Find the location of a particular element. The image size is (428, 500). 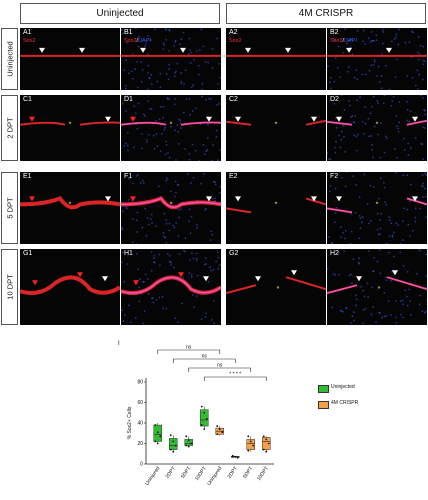

panel-label-g1: G1 is located at coordinates (28, 253).